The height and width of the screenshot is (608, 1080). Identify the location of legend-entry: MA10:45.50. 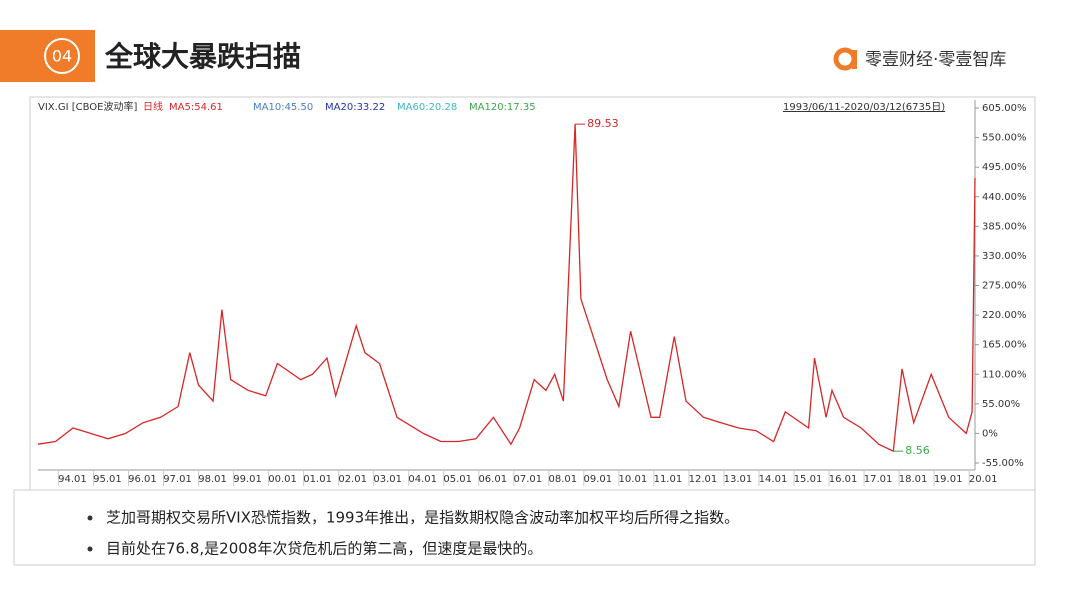
(283, 107).